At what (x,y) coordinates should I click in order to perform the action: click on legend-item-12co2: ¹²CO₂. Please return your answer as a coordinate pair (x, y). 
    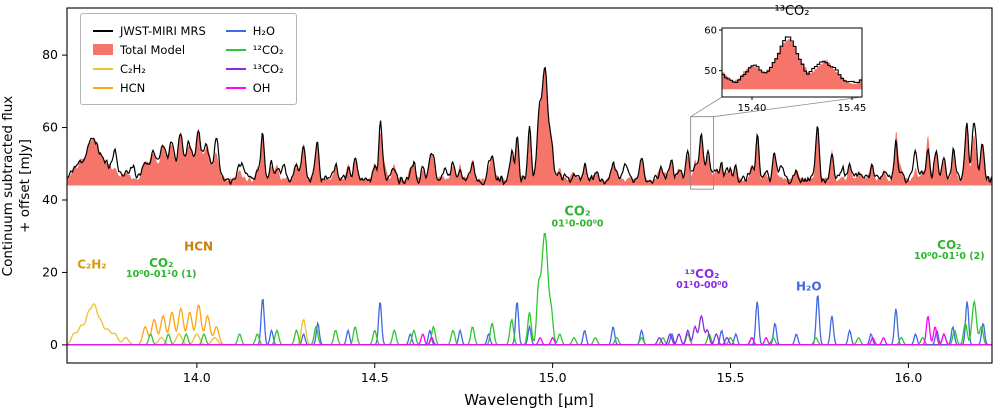
    Looking at the image, I should click on (254, 49).